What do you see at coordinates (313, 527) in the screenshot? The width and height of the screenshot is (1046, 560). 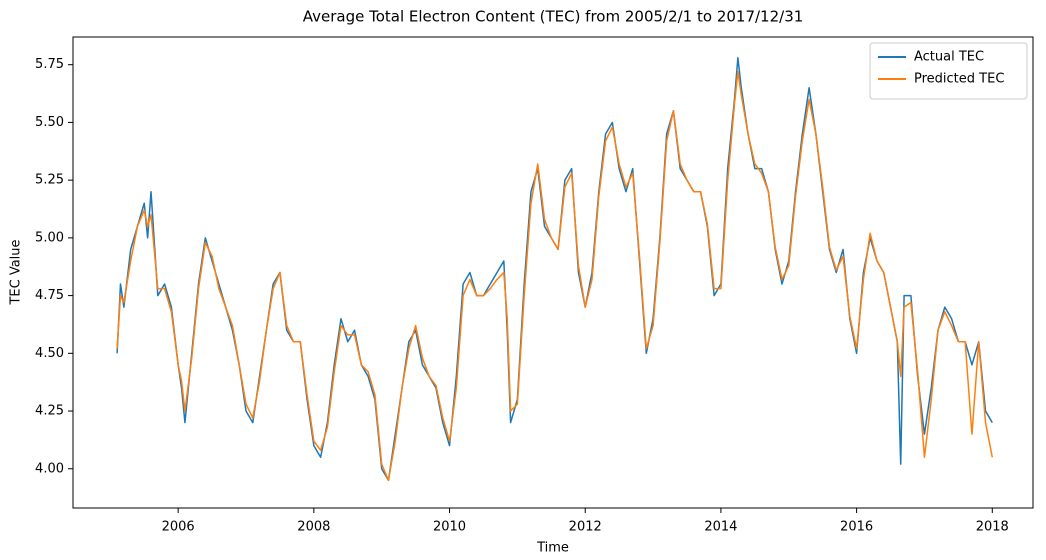 I see `x-tick-label: 2008` at bounding box center [313, 527].